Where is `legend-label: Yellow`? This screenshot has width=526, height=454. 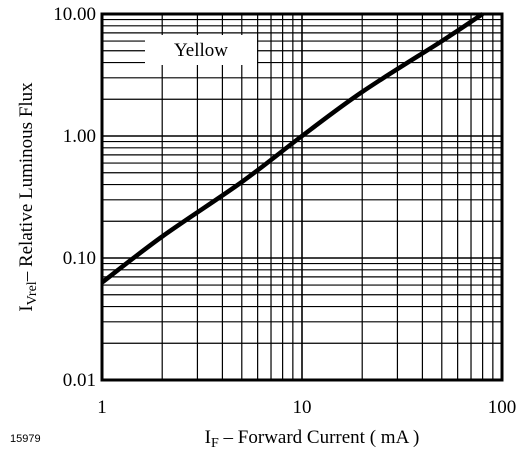
legend-label: Yellow is located at coordinates (201, 50).